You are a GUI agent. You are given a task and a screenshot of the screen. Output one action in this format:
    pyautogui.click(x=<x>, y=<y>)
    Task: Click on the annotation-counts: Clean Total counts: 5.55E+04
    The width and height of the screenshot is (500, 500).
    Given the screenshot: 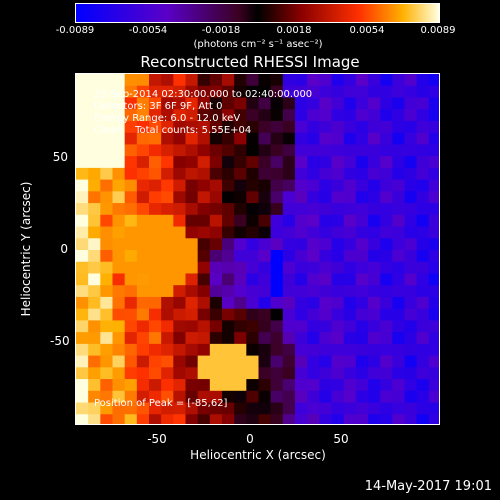 What is the action you would take?
    pyautogui.click(x=173, y=130)
    